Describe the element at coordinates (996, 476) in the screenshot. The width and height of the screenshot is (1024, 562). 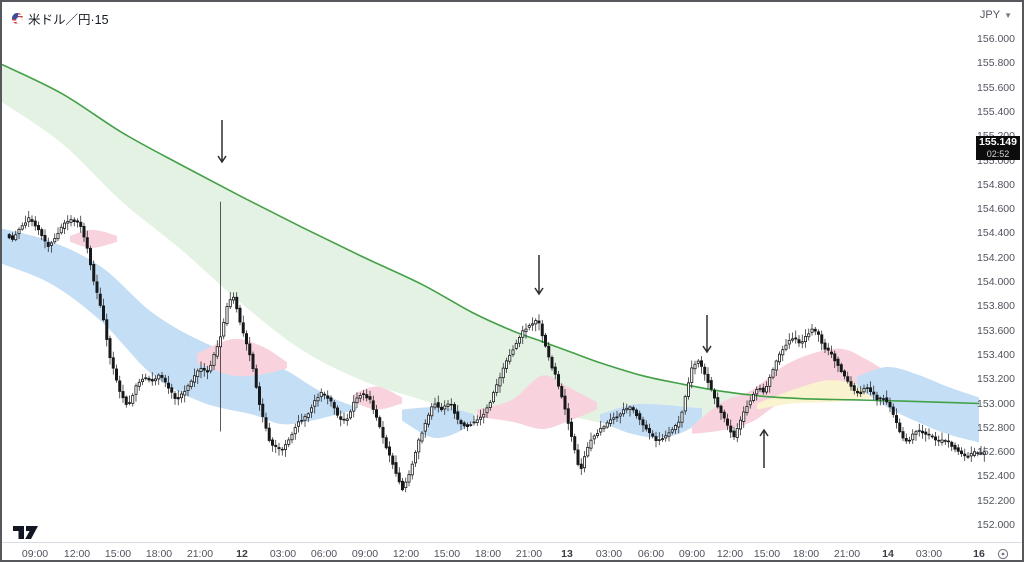
I see `price-tick-label: 152.400` at that location.